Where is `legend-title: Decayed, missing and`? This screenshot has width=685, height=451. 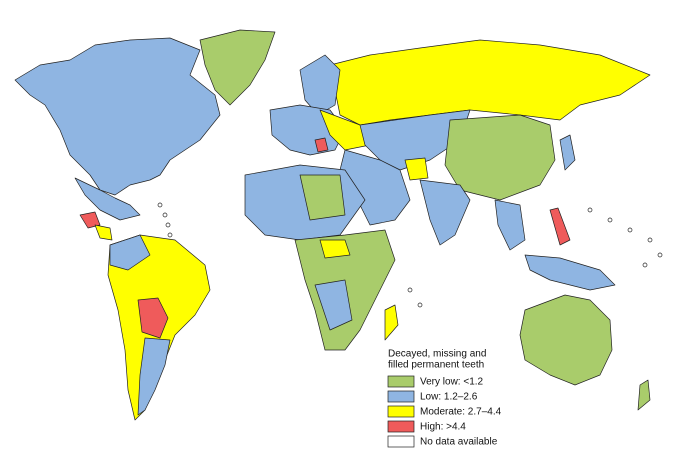
legend-title: Decayed, missing and is located at coordinates (437, 354).